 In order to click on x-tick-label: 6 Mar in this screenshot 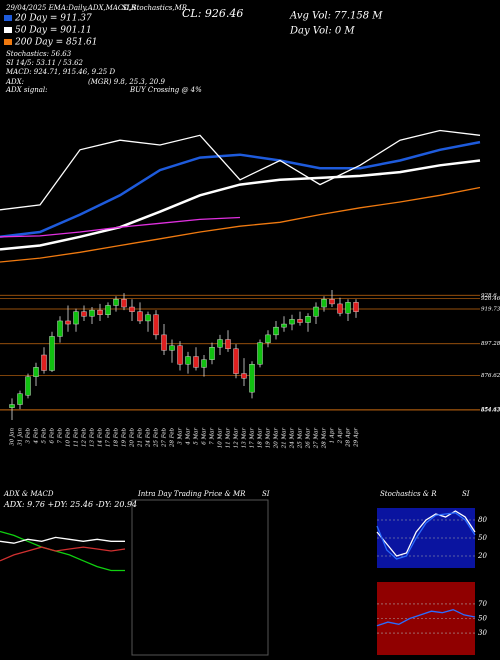, I will do `click(205, 436)`.